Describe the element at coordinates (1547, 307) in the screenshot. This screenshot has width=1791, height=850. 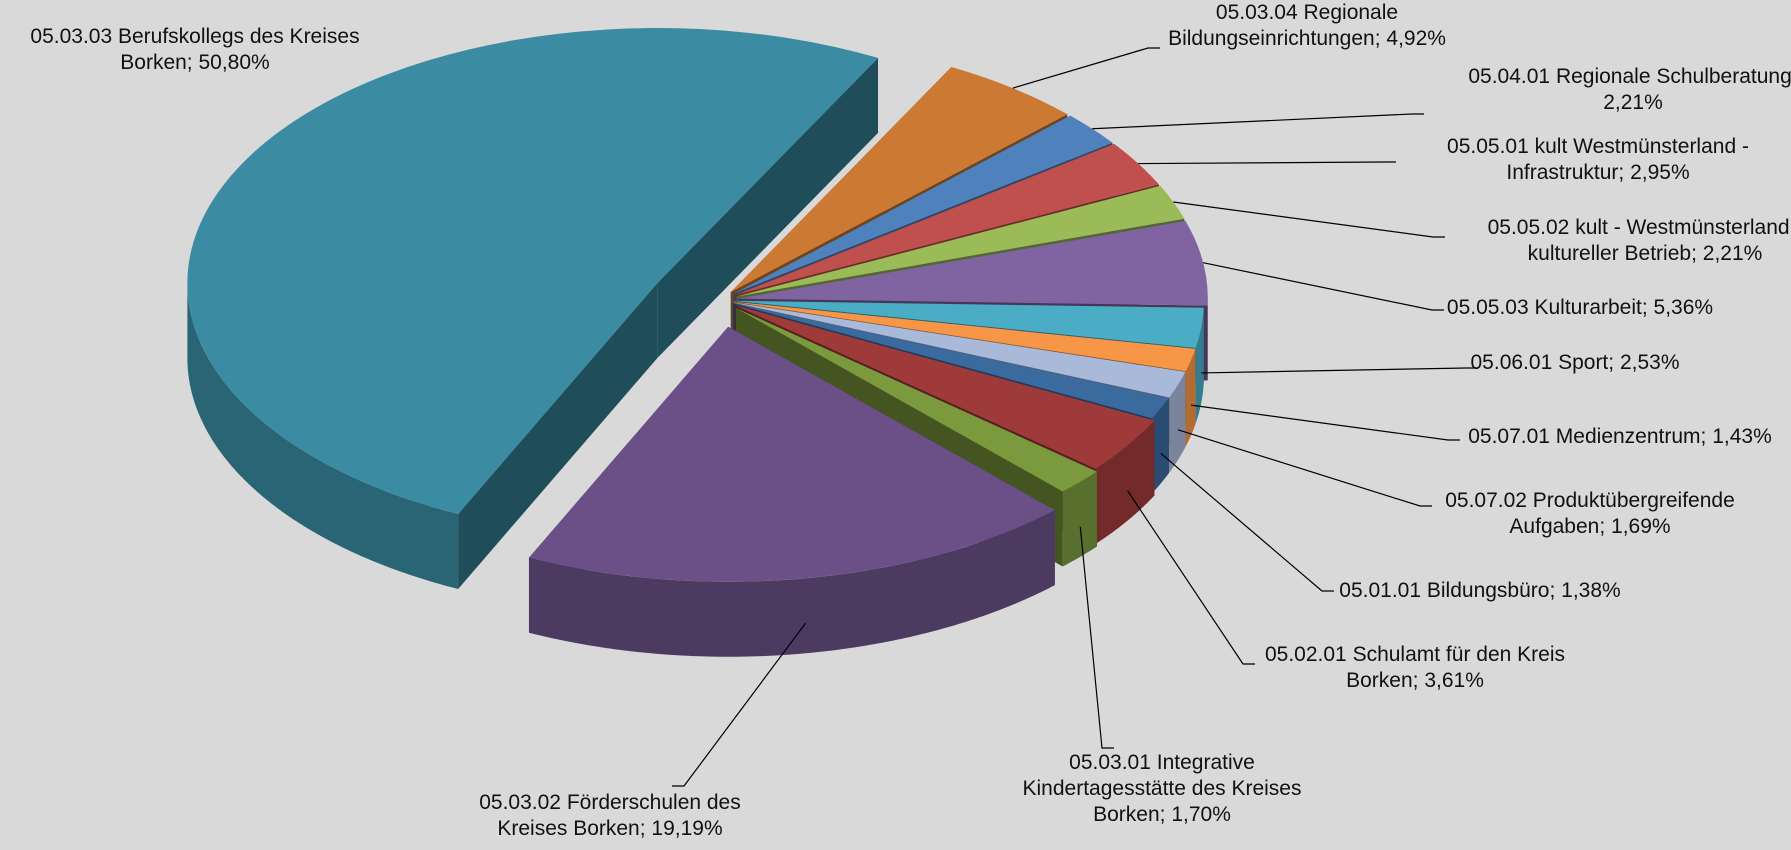
I see `category-name: 05.05.03 Kulturarbeit;` at that location.